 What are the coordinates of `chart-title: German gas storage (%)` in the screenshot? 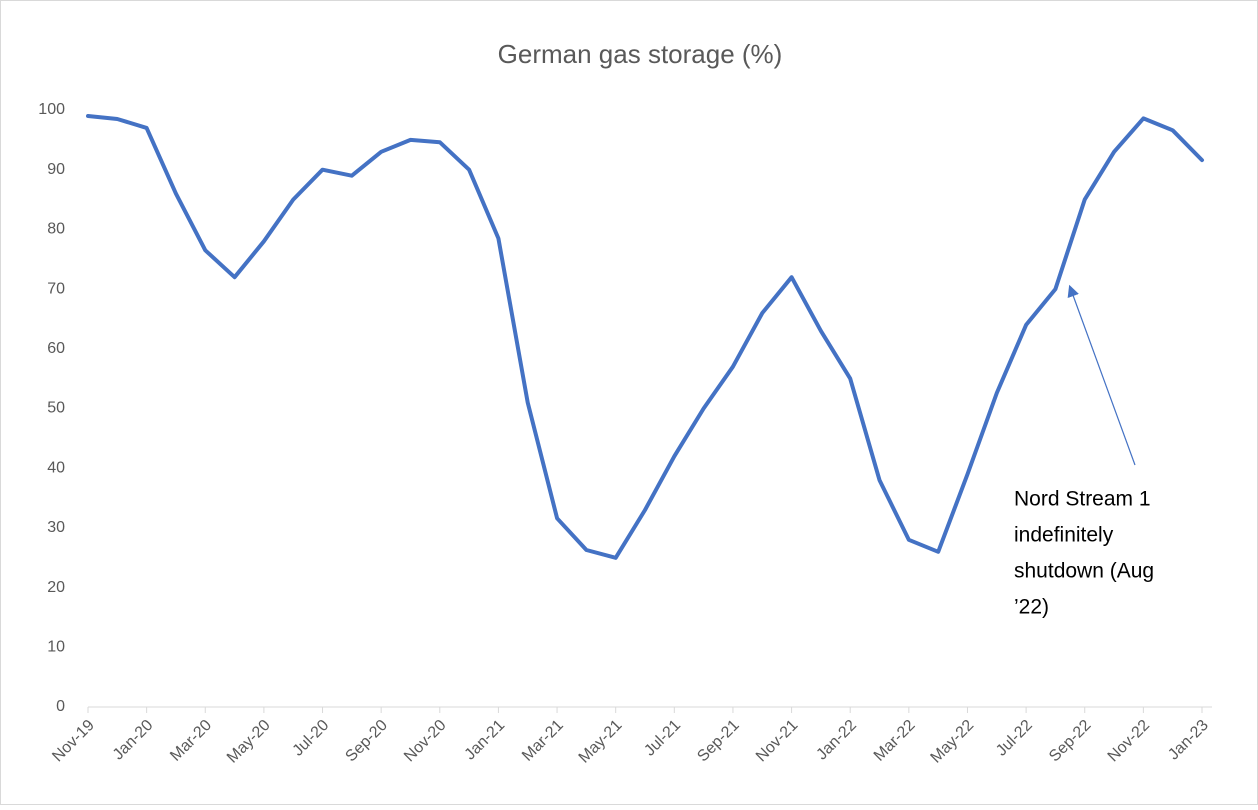 It's located at (640, 54).